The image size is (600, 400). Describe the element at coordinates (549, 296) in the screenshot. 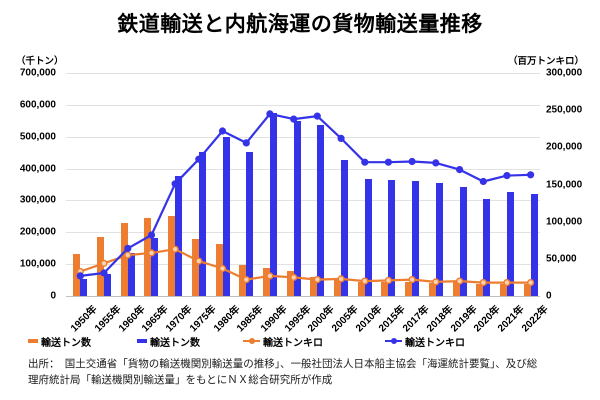

I see `right-axis-tick: 0` at that location.